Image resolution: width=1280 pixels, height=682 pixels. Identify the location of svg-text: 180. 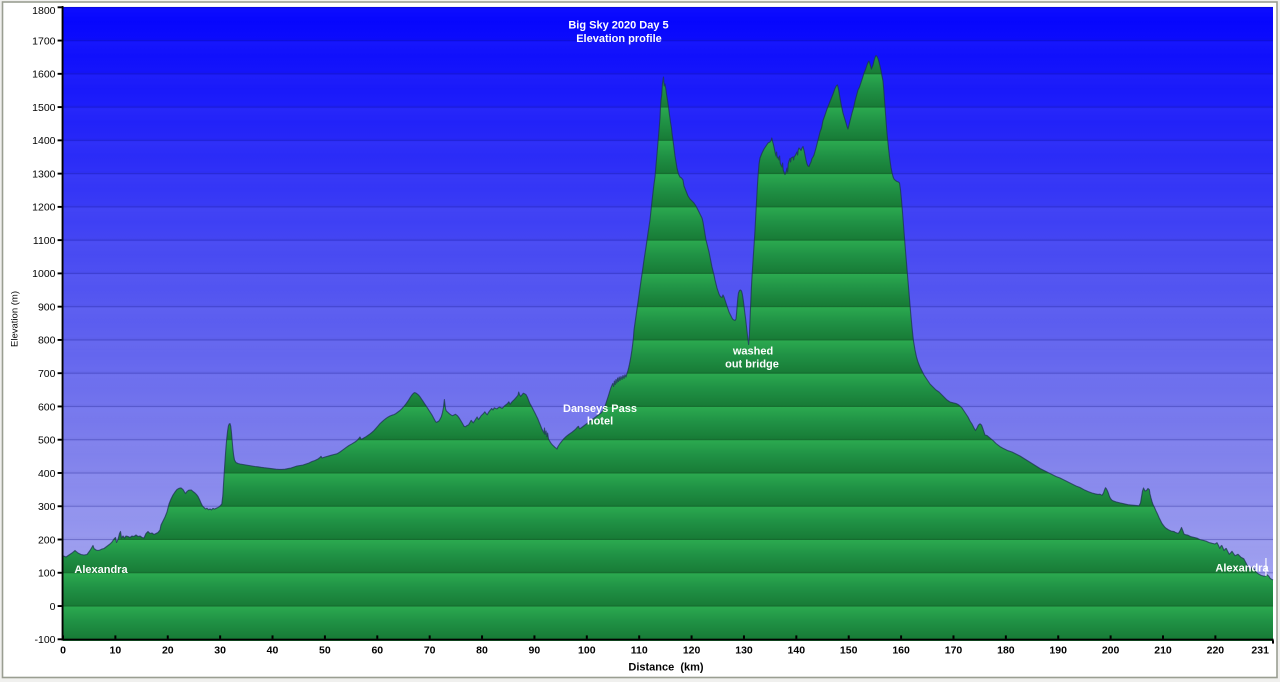
(1006, 650).